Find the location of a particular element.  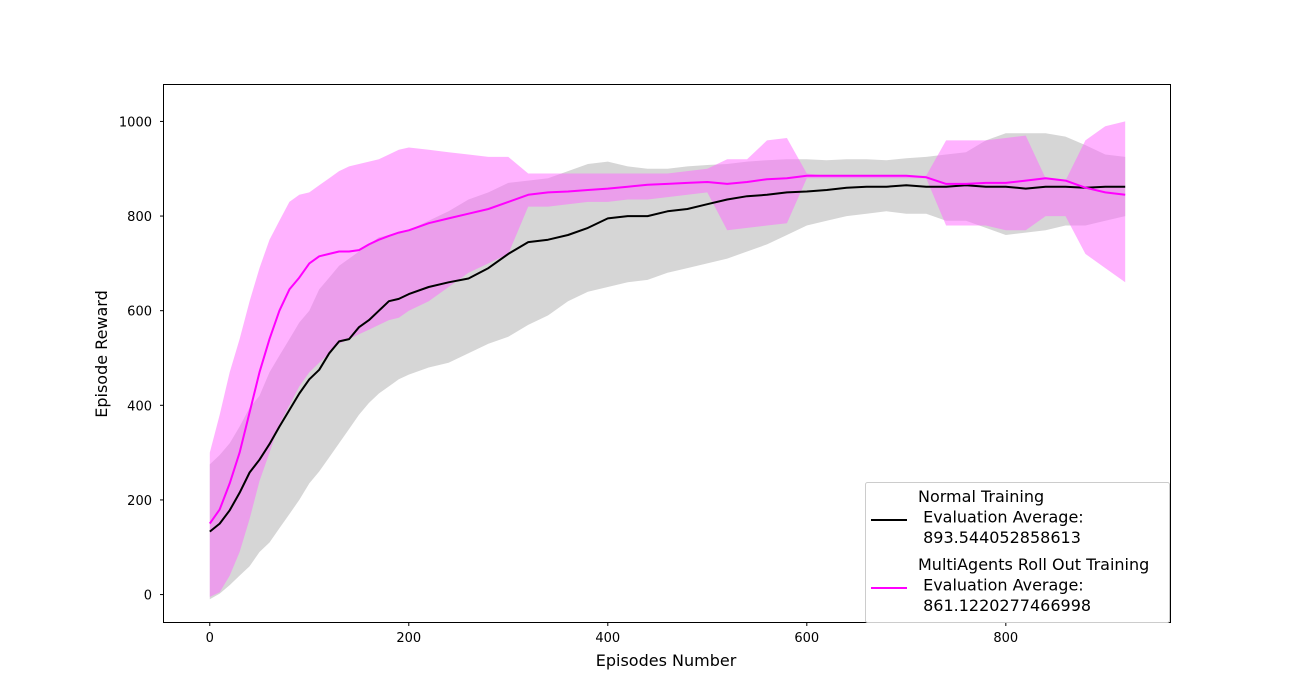

y-tick-label: 1000 is located at coordinates (135, 122).